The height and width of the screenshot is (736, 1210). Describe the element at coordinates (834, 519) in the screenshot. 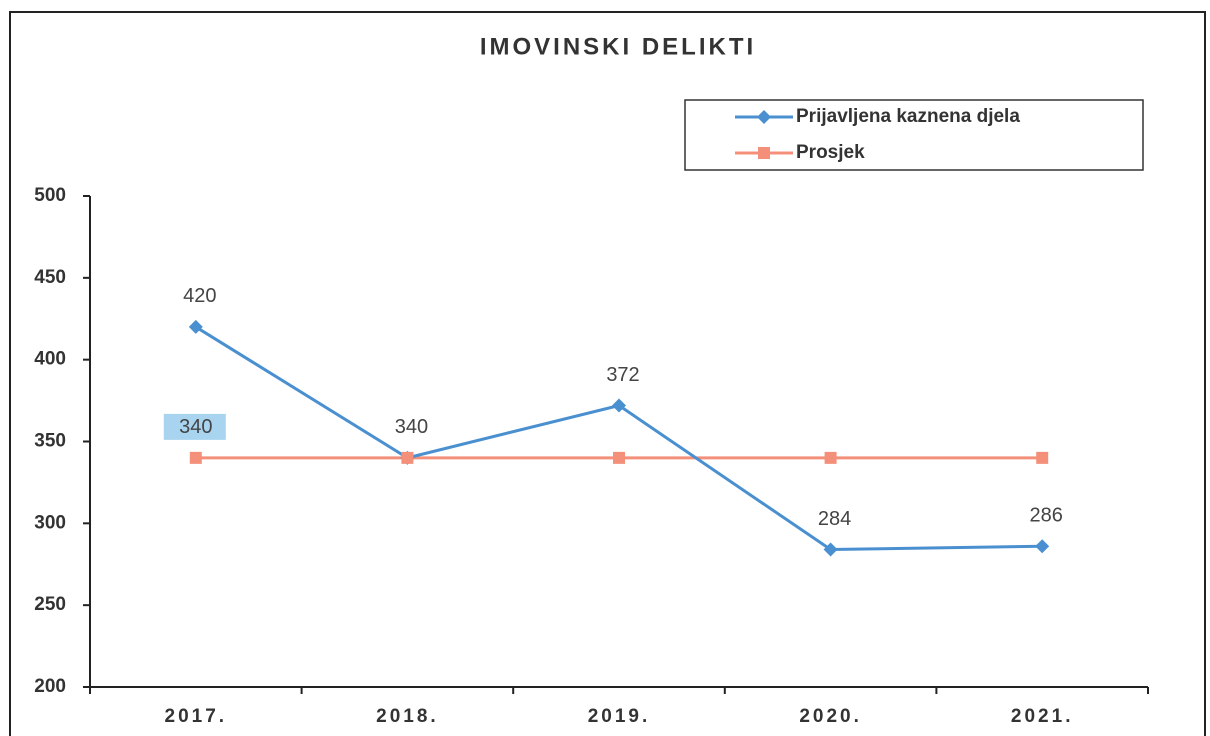

I see `data-label: 284` at that location.